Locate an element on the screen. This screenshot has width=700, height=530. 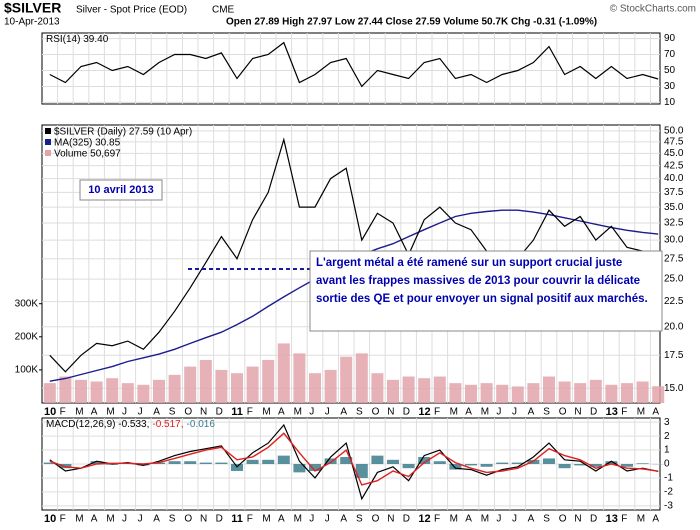
legend: MA(325) 30.85 is located at coordinates (87, 143).